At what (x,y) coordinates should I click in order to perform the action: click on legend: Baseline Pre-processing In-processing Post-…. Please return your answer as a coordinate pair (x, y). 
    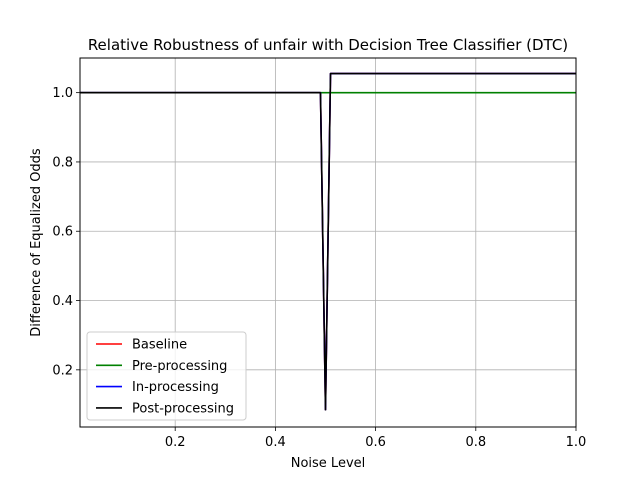
    Looking at the image, I should click on (166, 376).